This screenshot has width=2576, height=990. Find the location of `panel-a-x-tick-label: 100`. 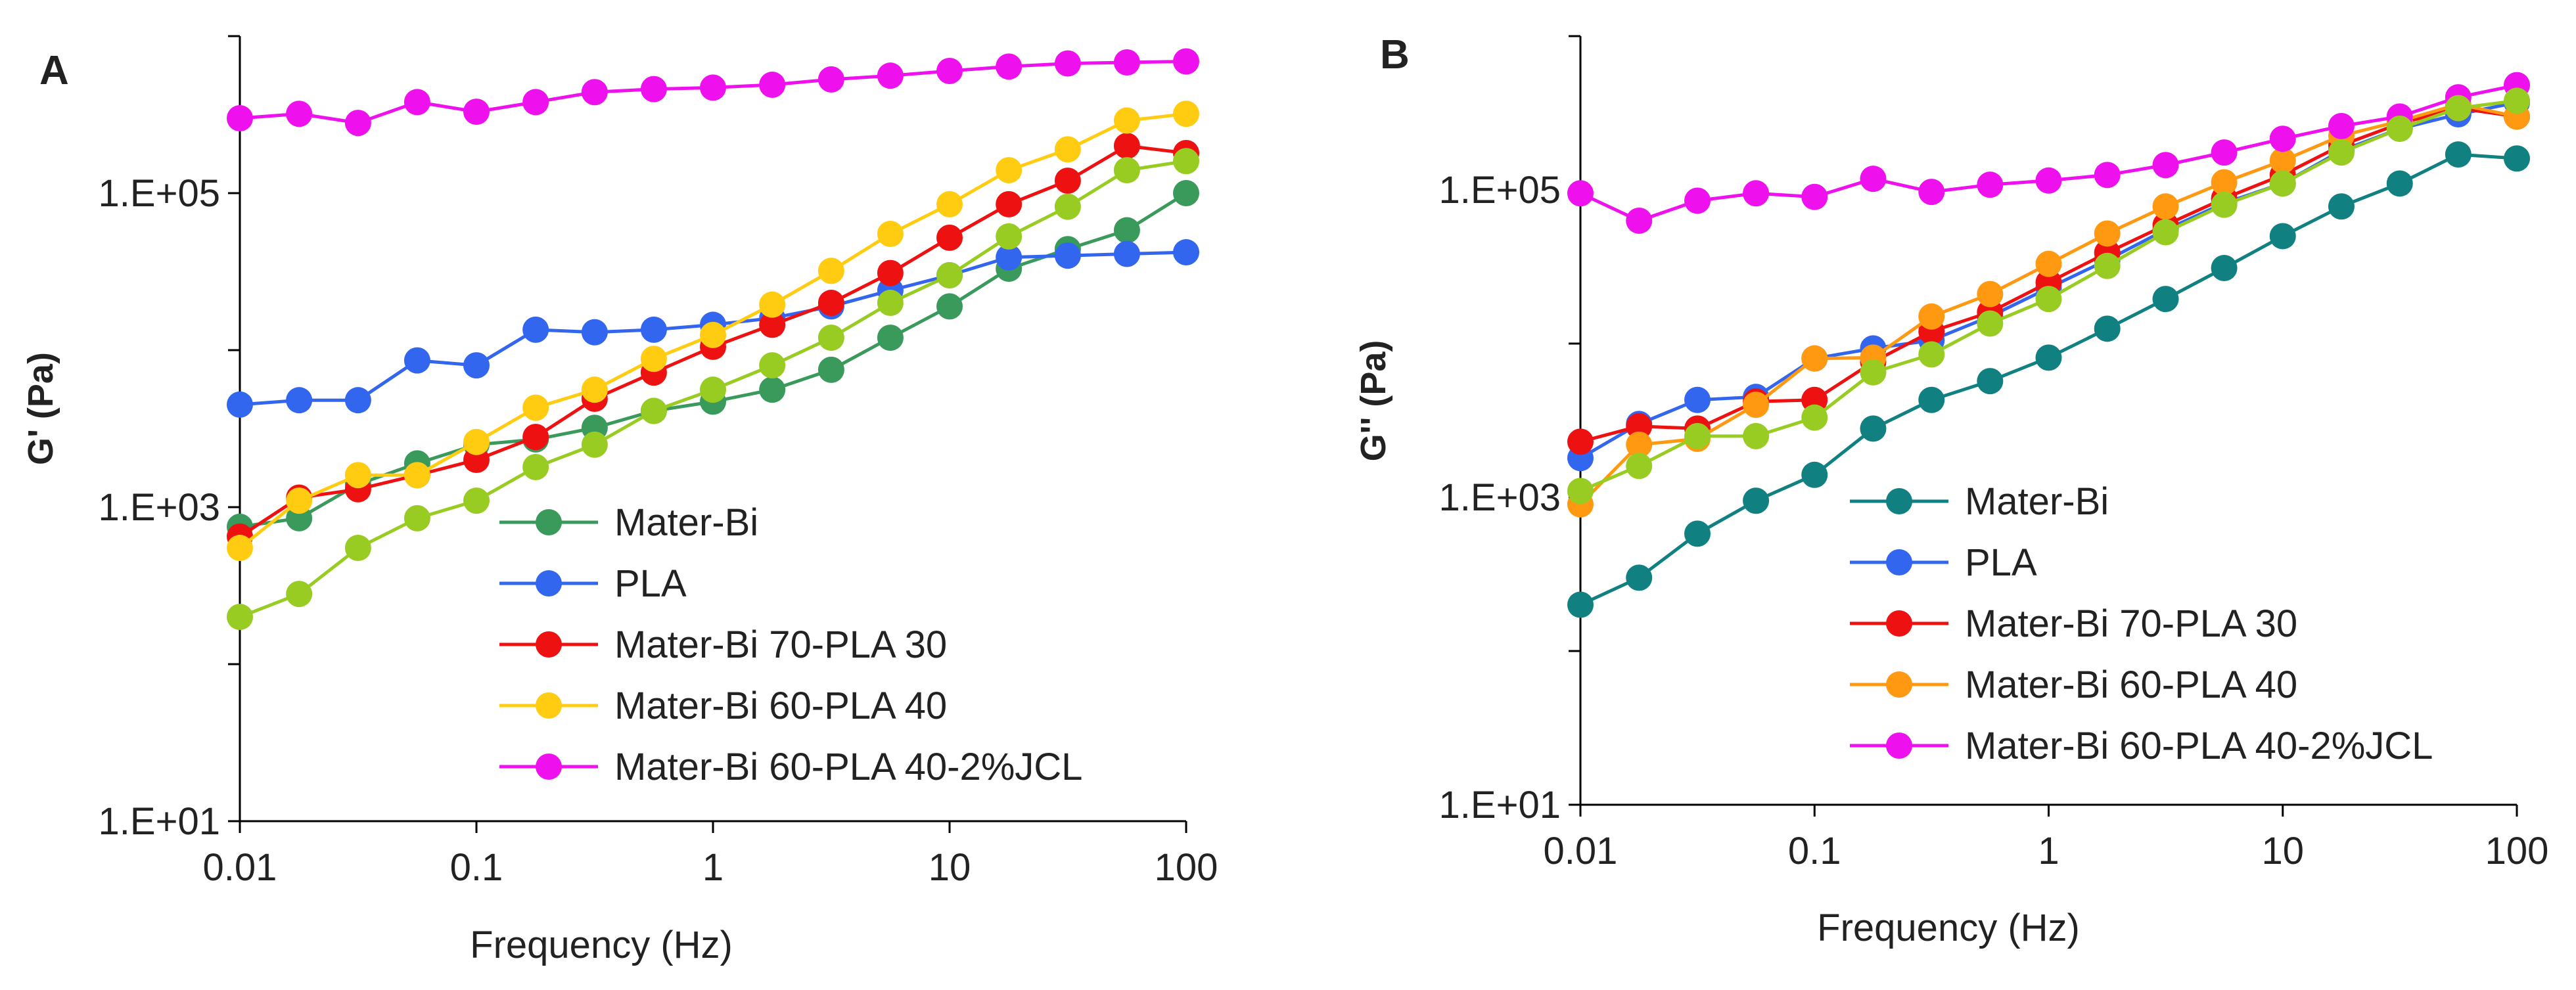

panel-a-x-tick-label: 100 is located at coordinates (1186, 867).